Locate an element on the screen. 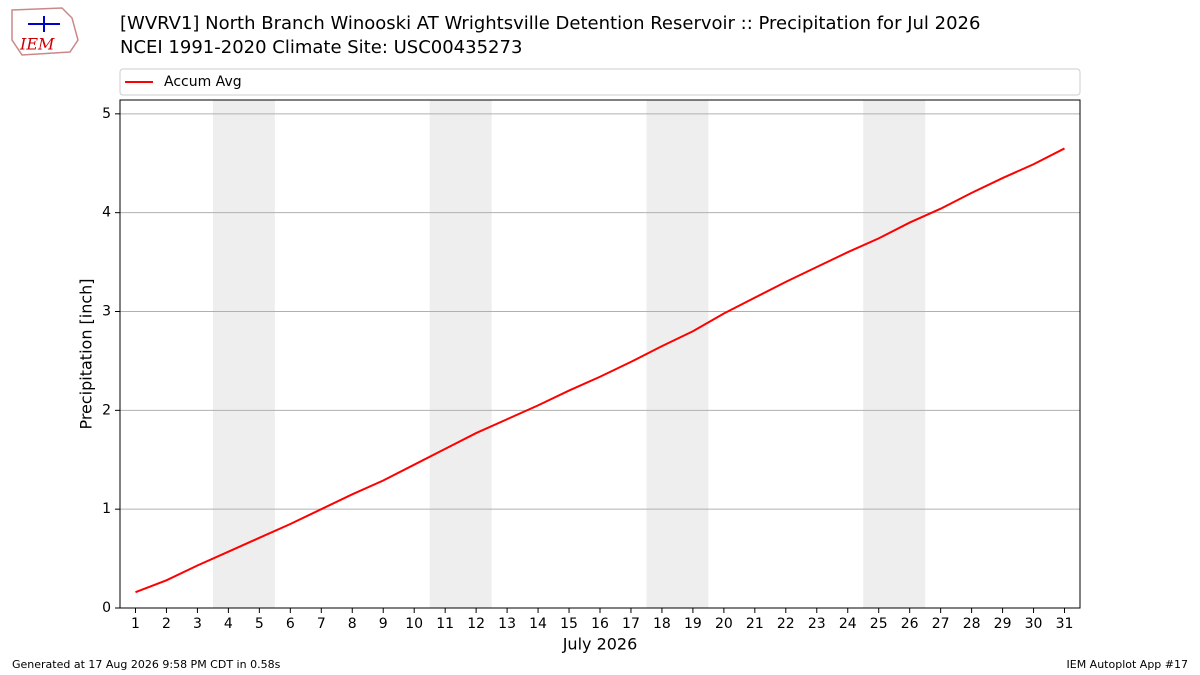 Image resolution: width=1200 pixels, height=675 pixels. logo-text: IEM is located at coordinates (37, 44).